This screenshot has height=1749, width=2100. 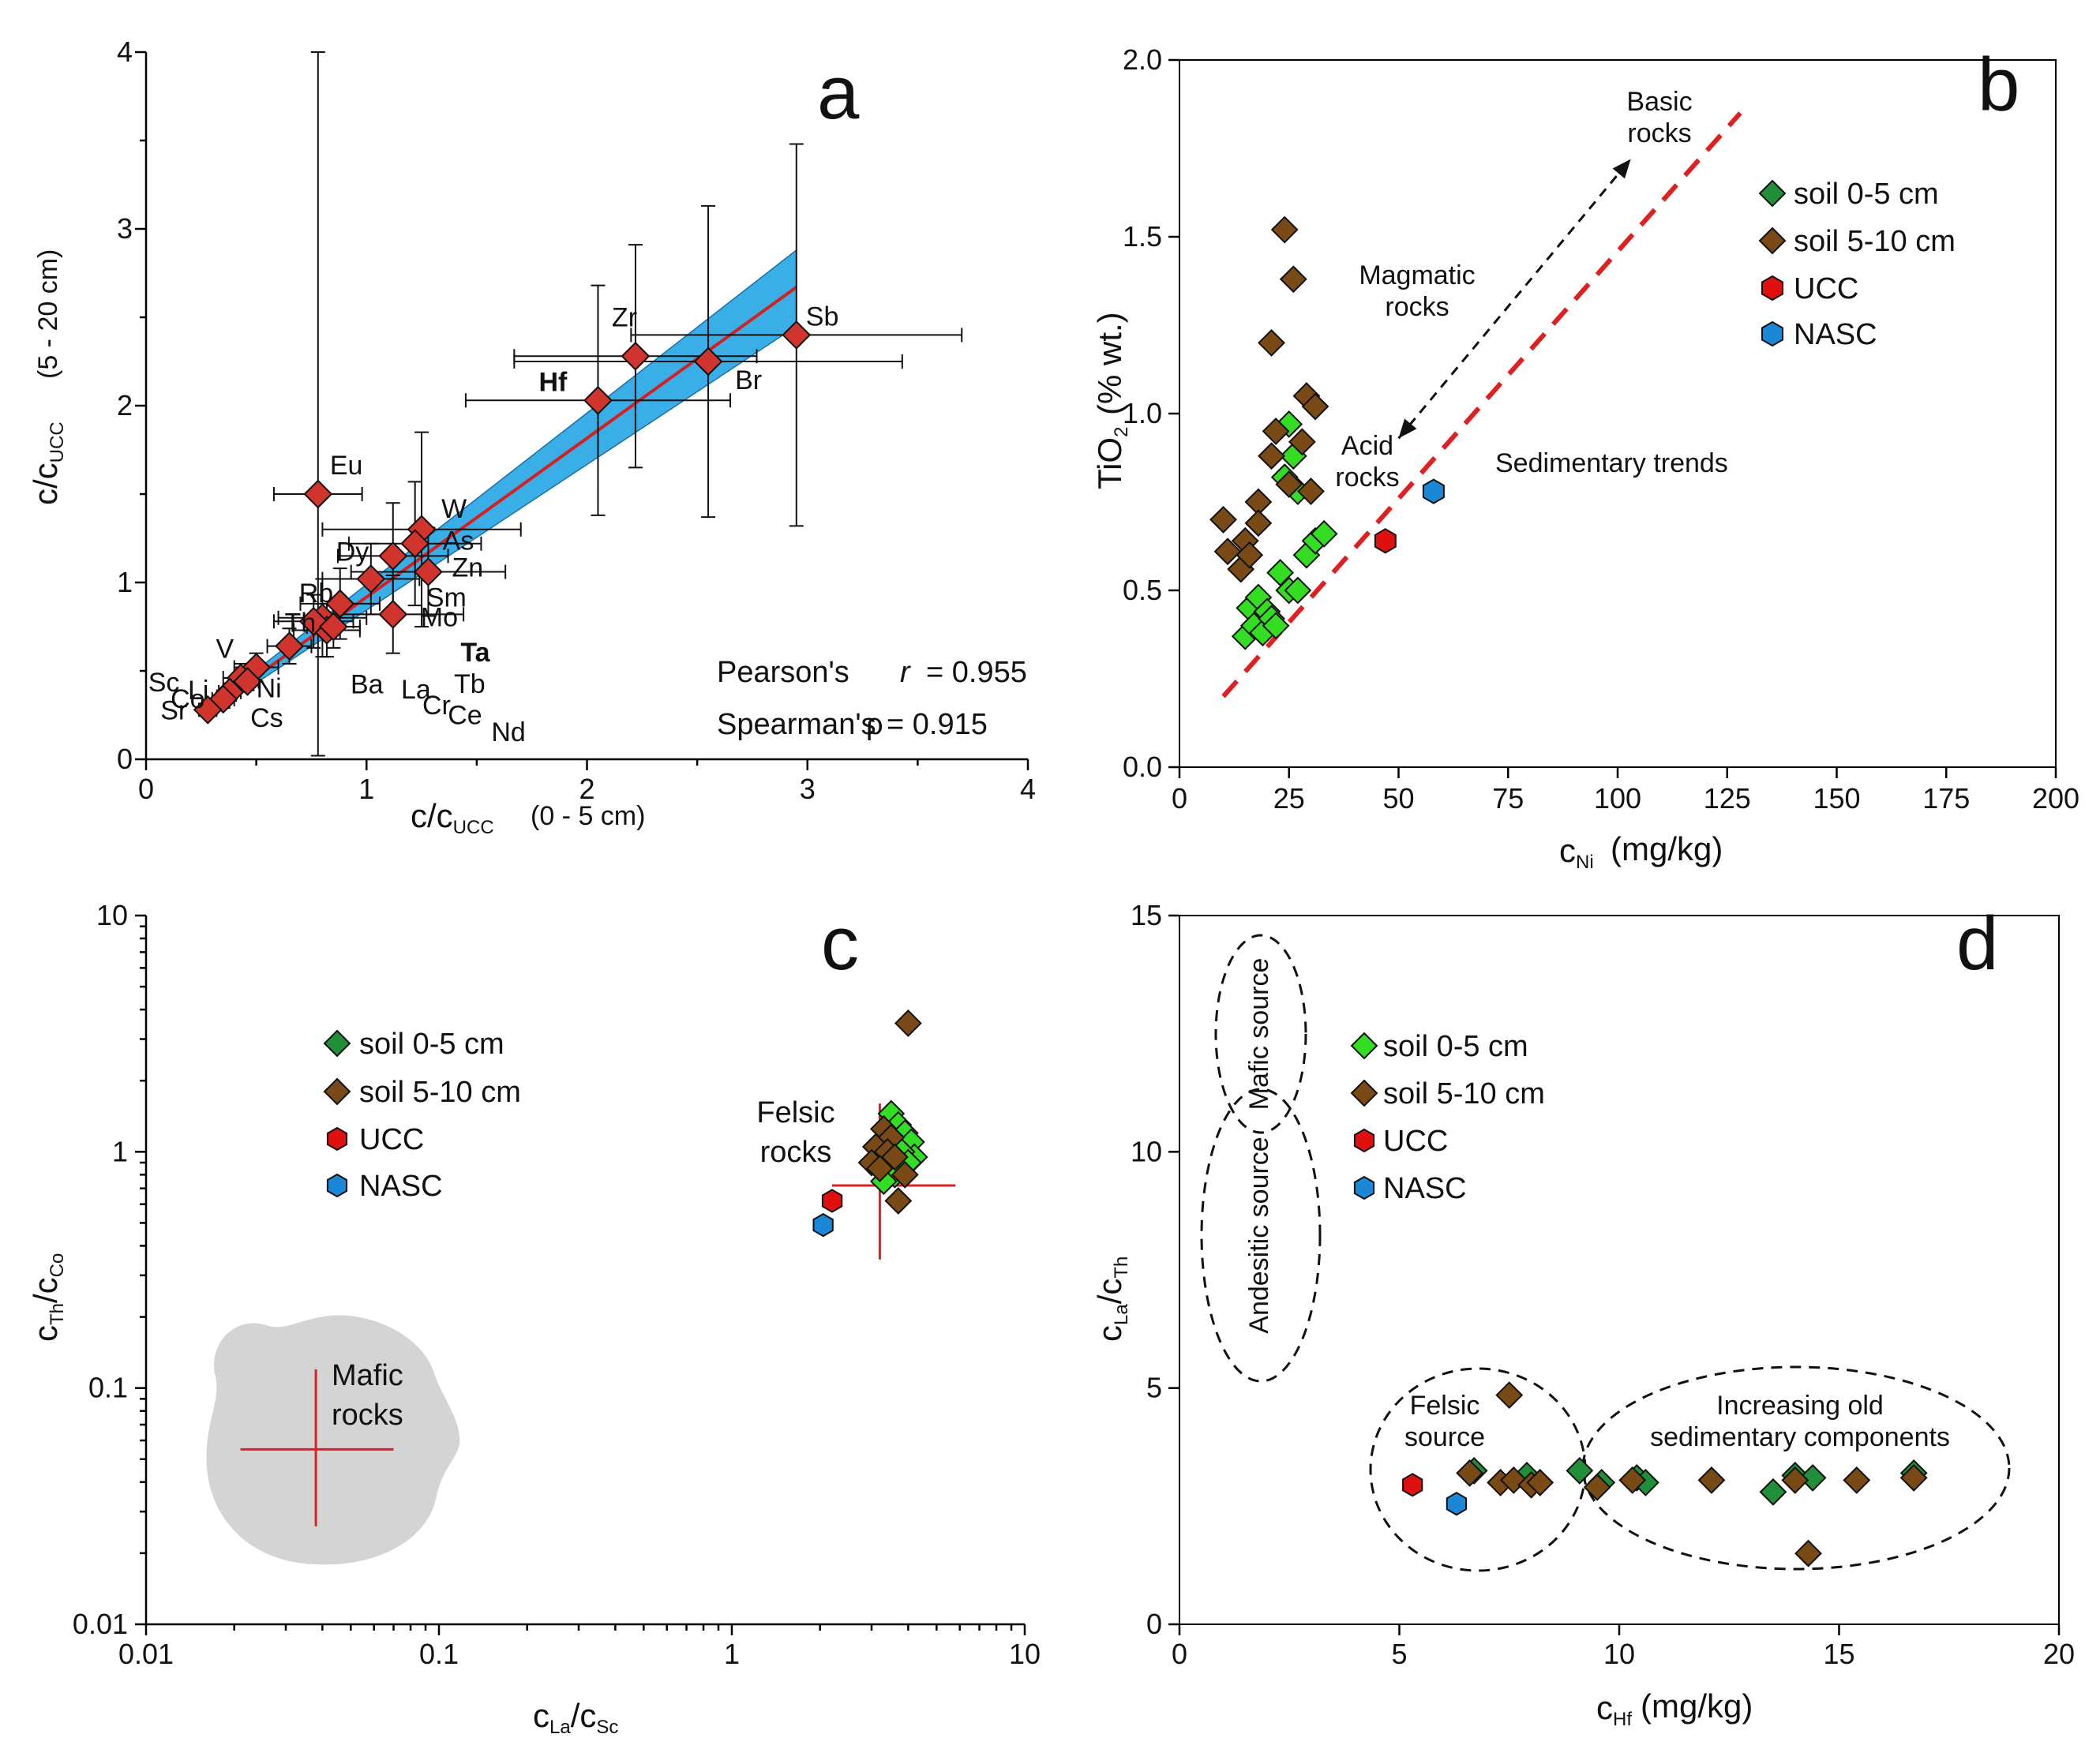 What do you see at coordinates (415, 544) in the screenshot?
I see `point-As` at bounding box center [415, 544].